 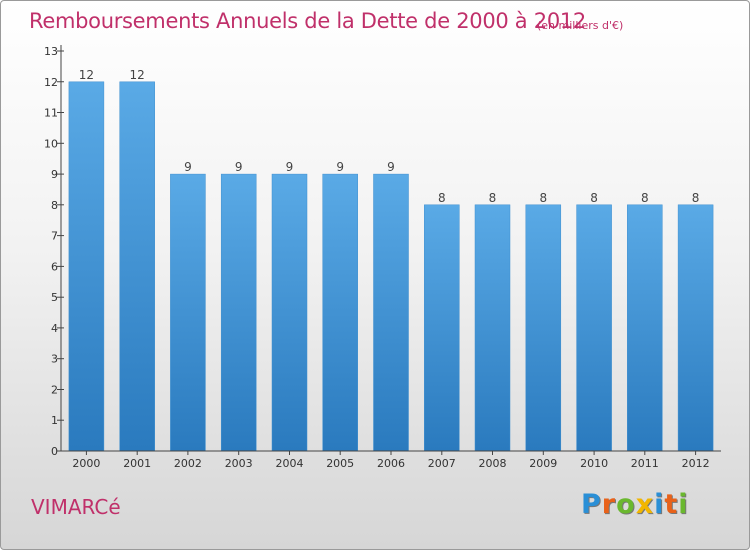 What do you see at coordinates (493, 463) in the screenshot?
I see `x-tick-label: 2008` at bounding box center [493, 463].